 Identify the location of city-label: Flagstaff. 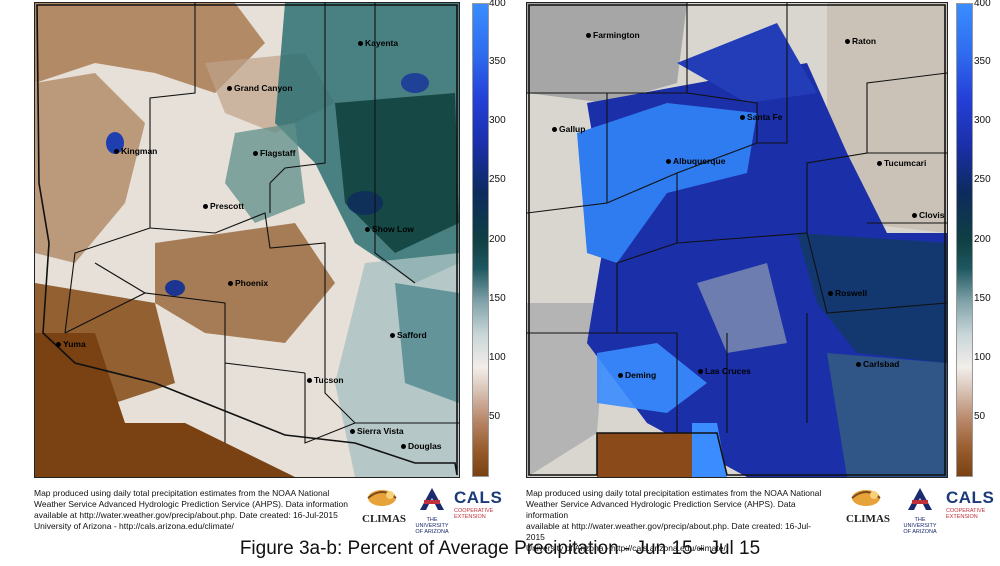
(274, 153).